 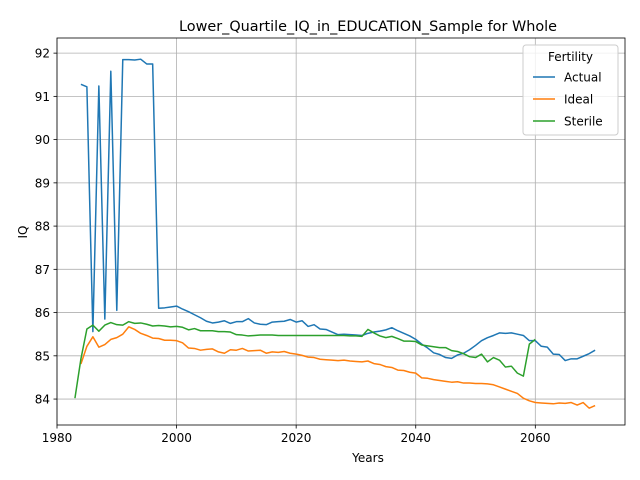 What do you see at coordinates (535, 438) in the screenshot?
I see `x-tick-label: 2060` at bounding box center [535, 438].